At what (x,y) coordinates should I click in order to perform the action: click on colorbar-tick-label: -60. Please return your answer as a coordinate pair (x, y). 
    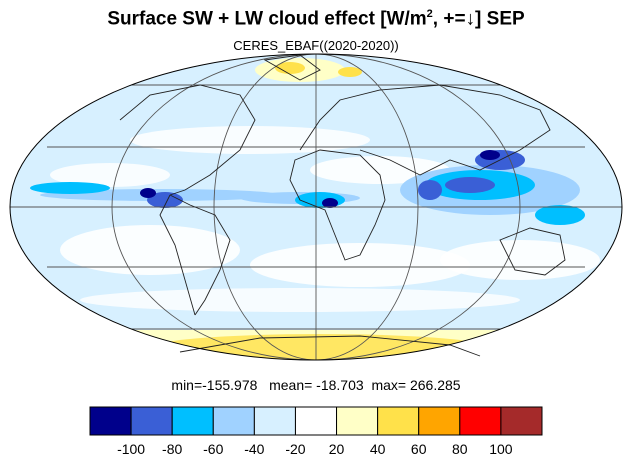
    Looking at the image, I should click on (213, 449).